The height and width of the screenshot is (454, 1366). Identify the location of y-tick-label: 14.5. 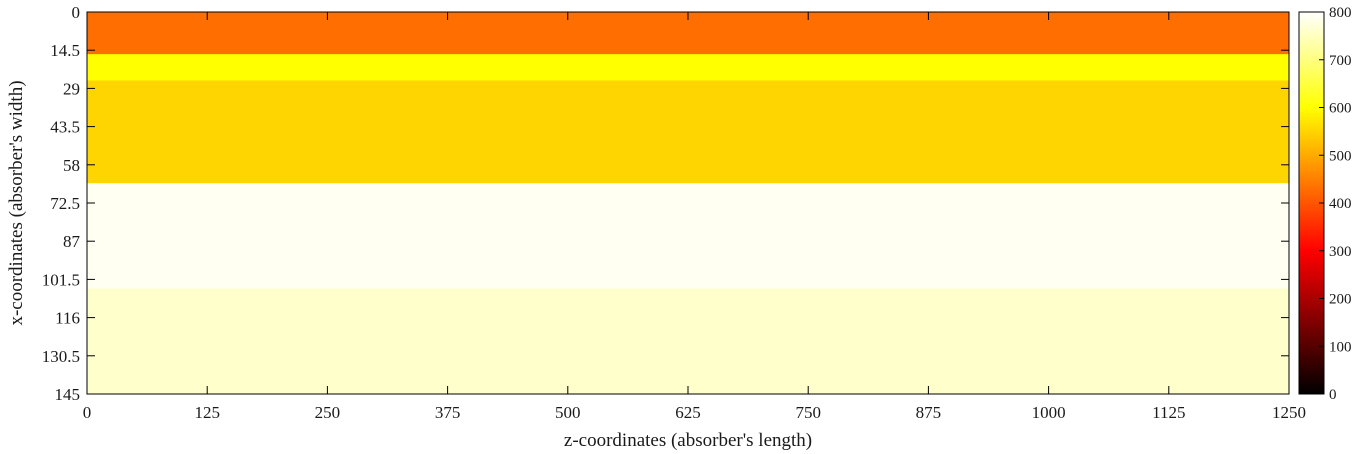
(65, 50).